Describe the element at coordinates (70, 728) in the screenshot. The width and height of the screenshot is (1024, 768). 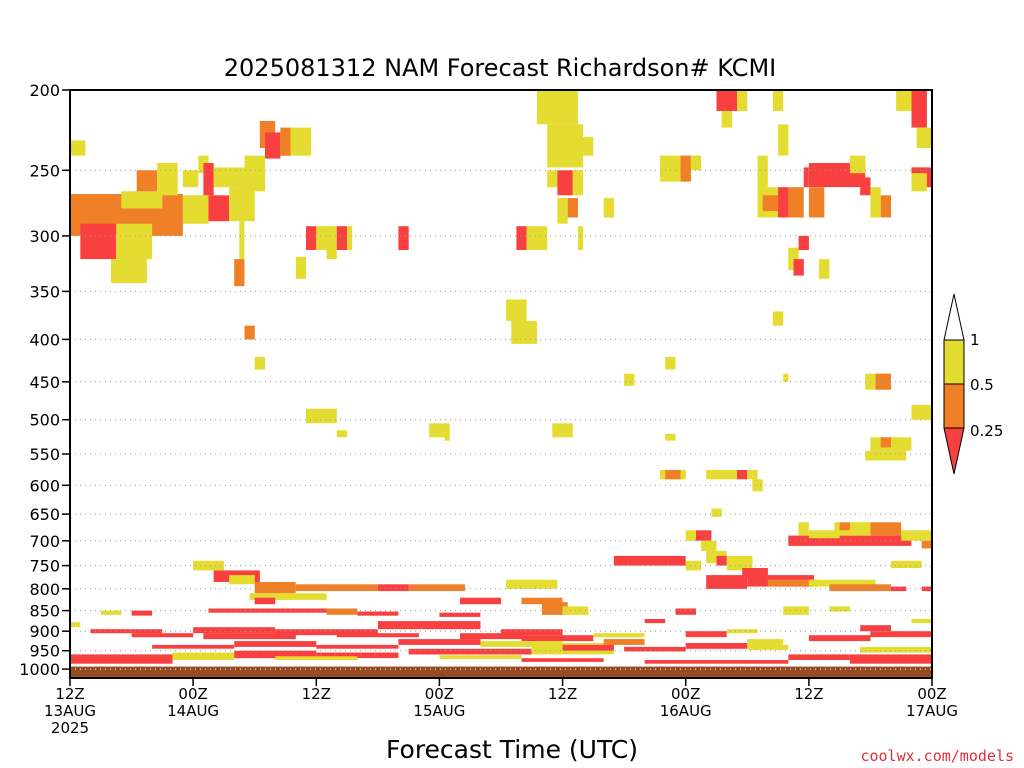
I see `x-tick-label: 2025` at that location.